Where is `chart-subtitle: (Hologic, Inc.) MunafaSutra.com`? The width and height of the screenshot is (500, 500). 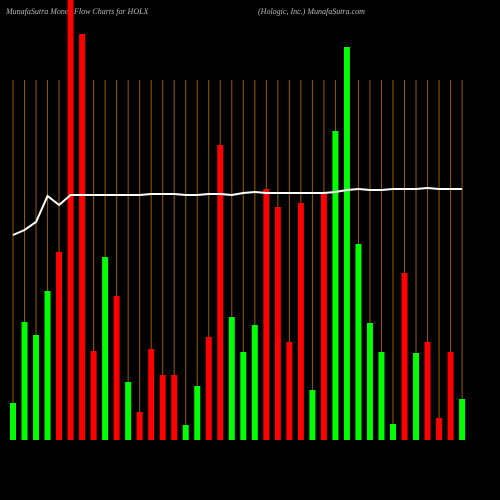
chart-subtitle: (Hologic, Inc.) MunafaSutra.com is located at coordinates (311, 11).